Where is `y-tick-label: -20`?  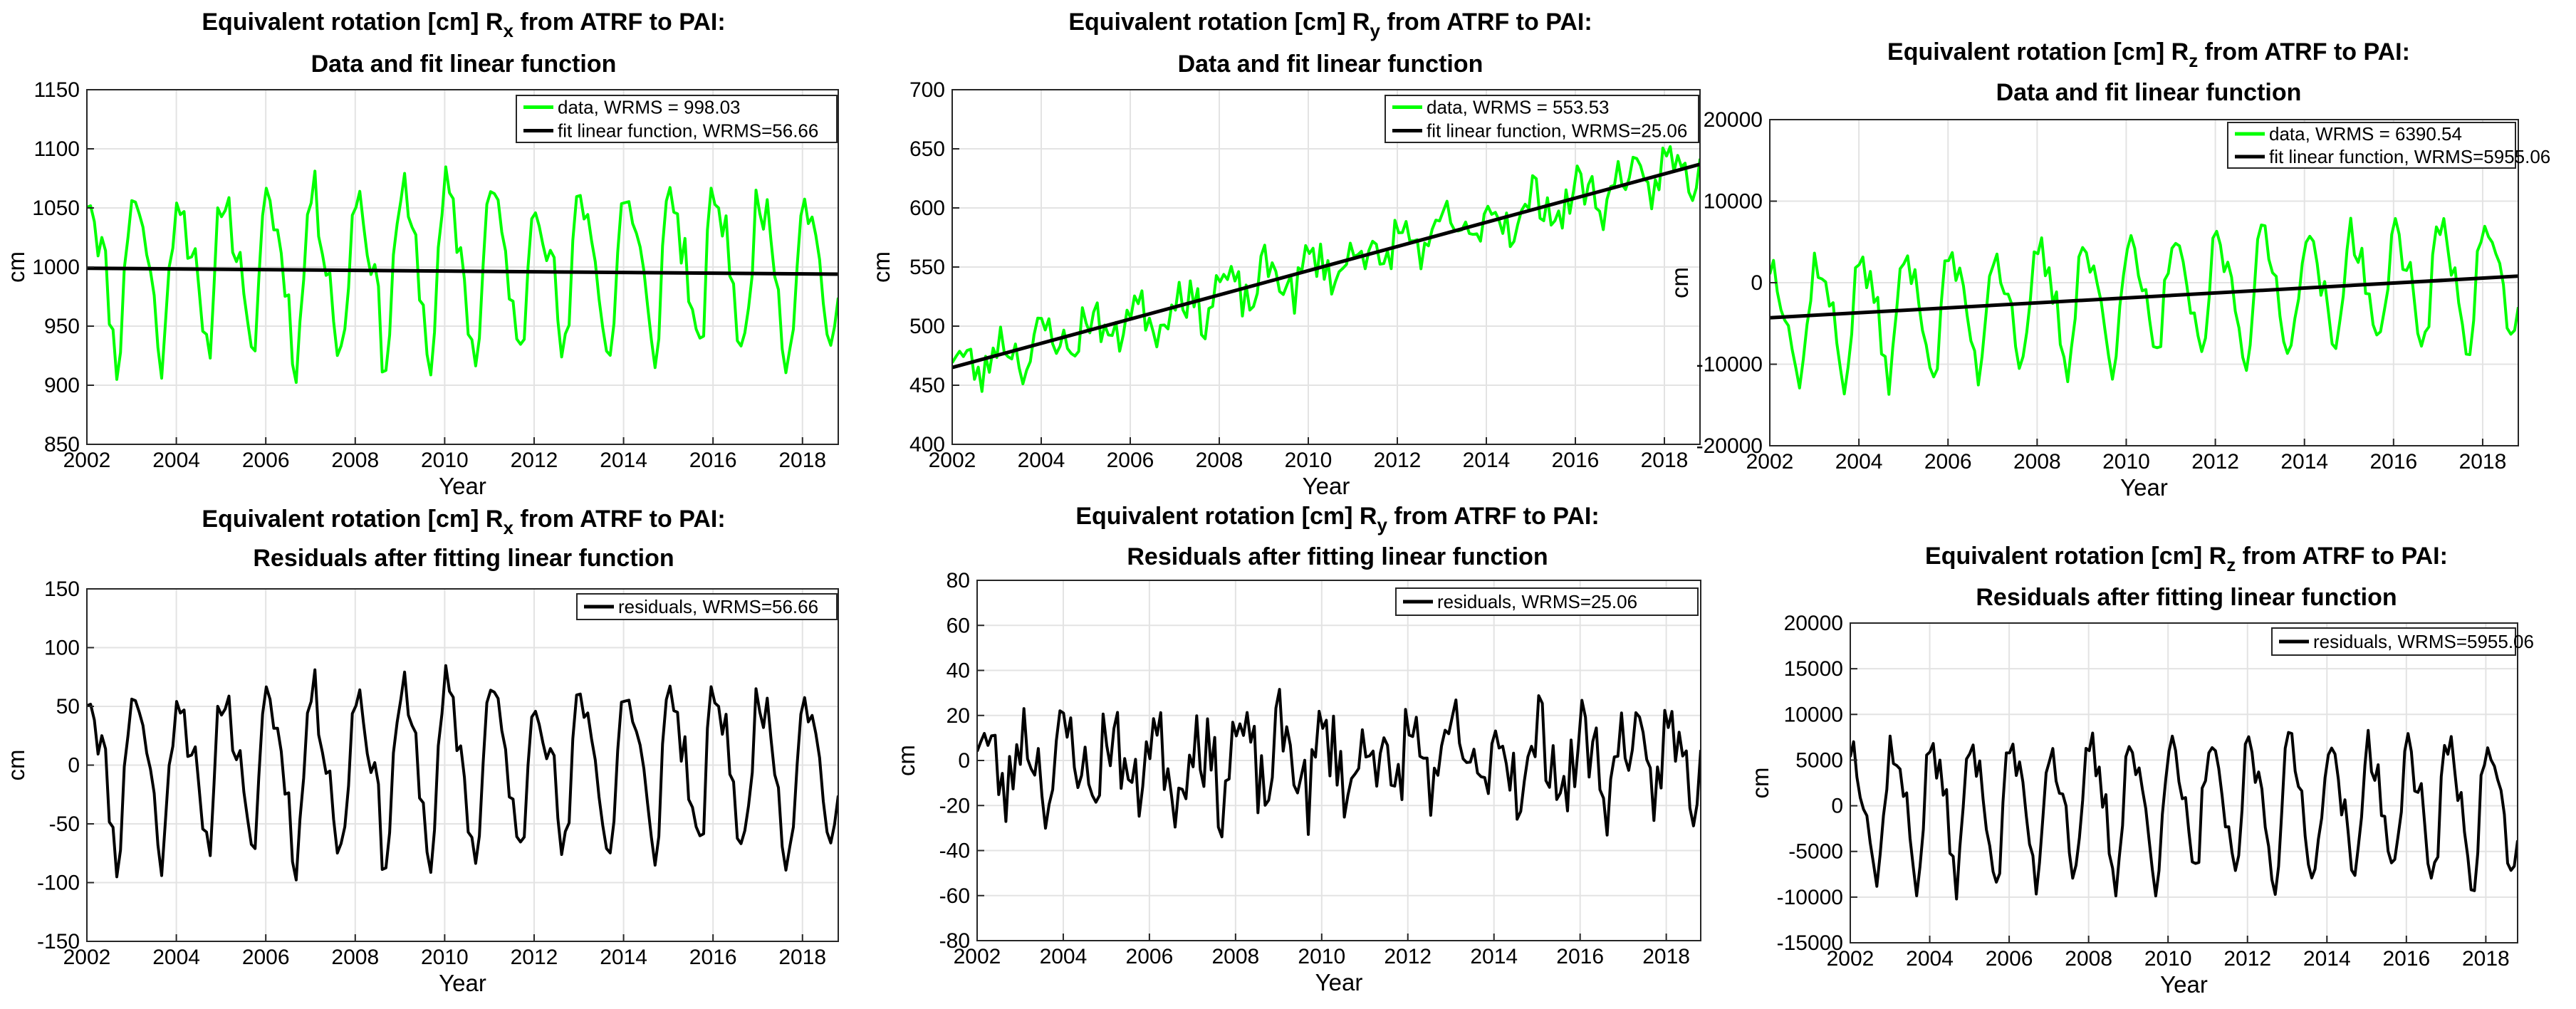 y-tick-label: -20 is located at coordinates (954, 805).